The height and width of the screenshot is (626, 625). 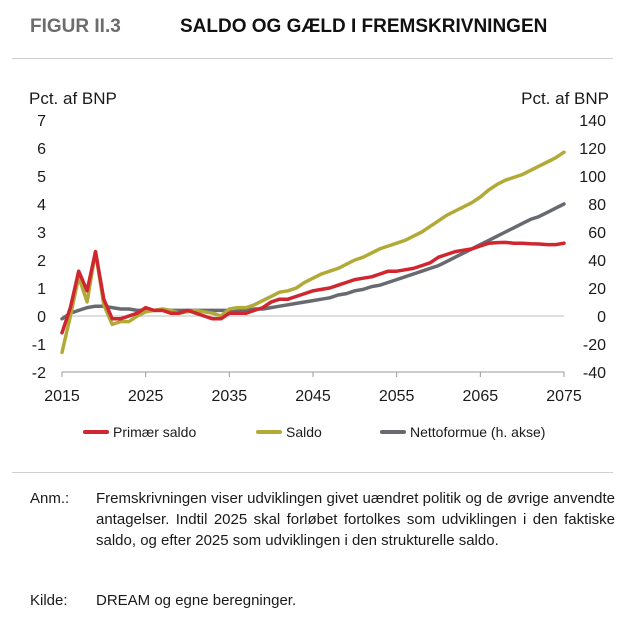 I want to click on legend-label-2: Nettoformue (h. akse), so click(x=477, y=432).